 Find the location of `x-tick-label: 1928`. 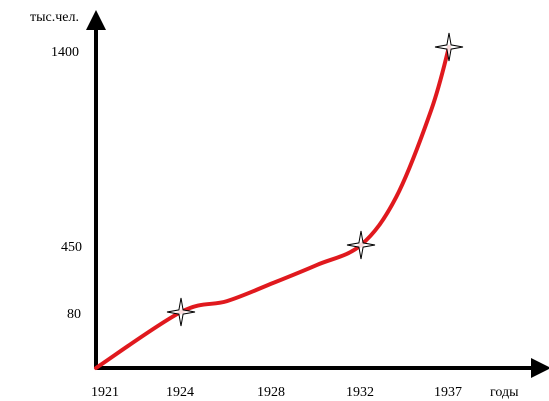

x-tick-label: 1928 is located at coordinates (271, 392).